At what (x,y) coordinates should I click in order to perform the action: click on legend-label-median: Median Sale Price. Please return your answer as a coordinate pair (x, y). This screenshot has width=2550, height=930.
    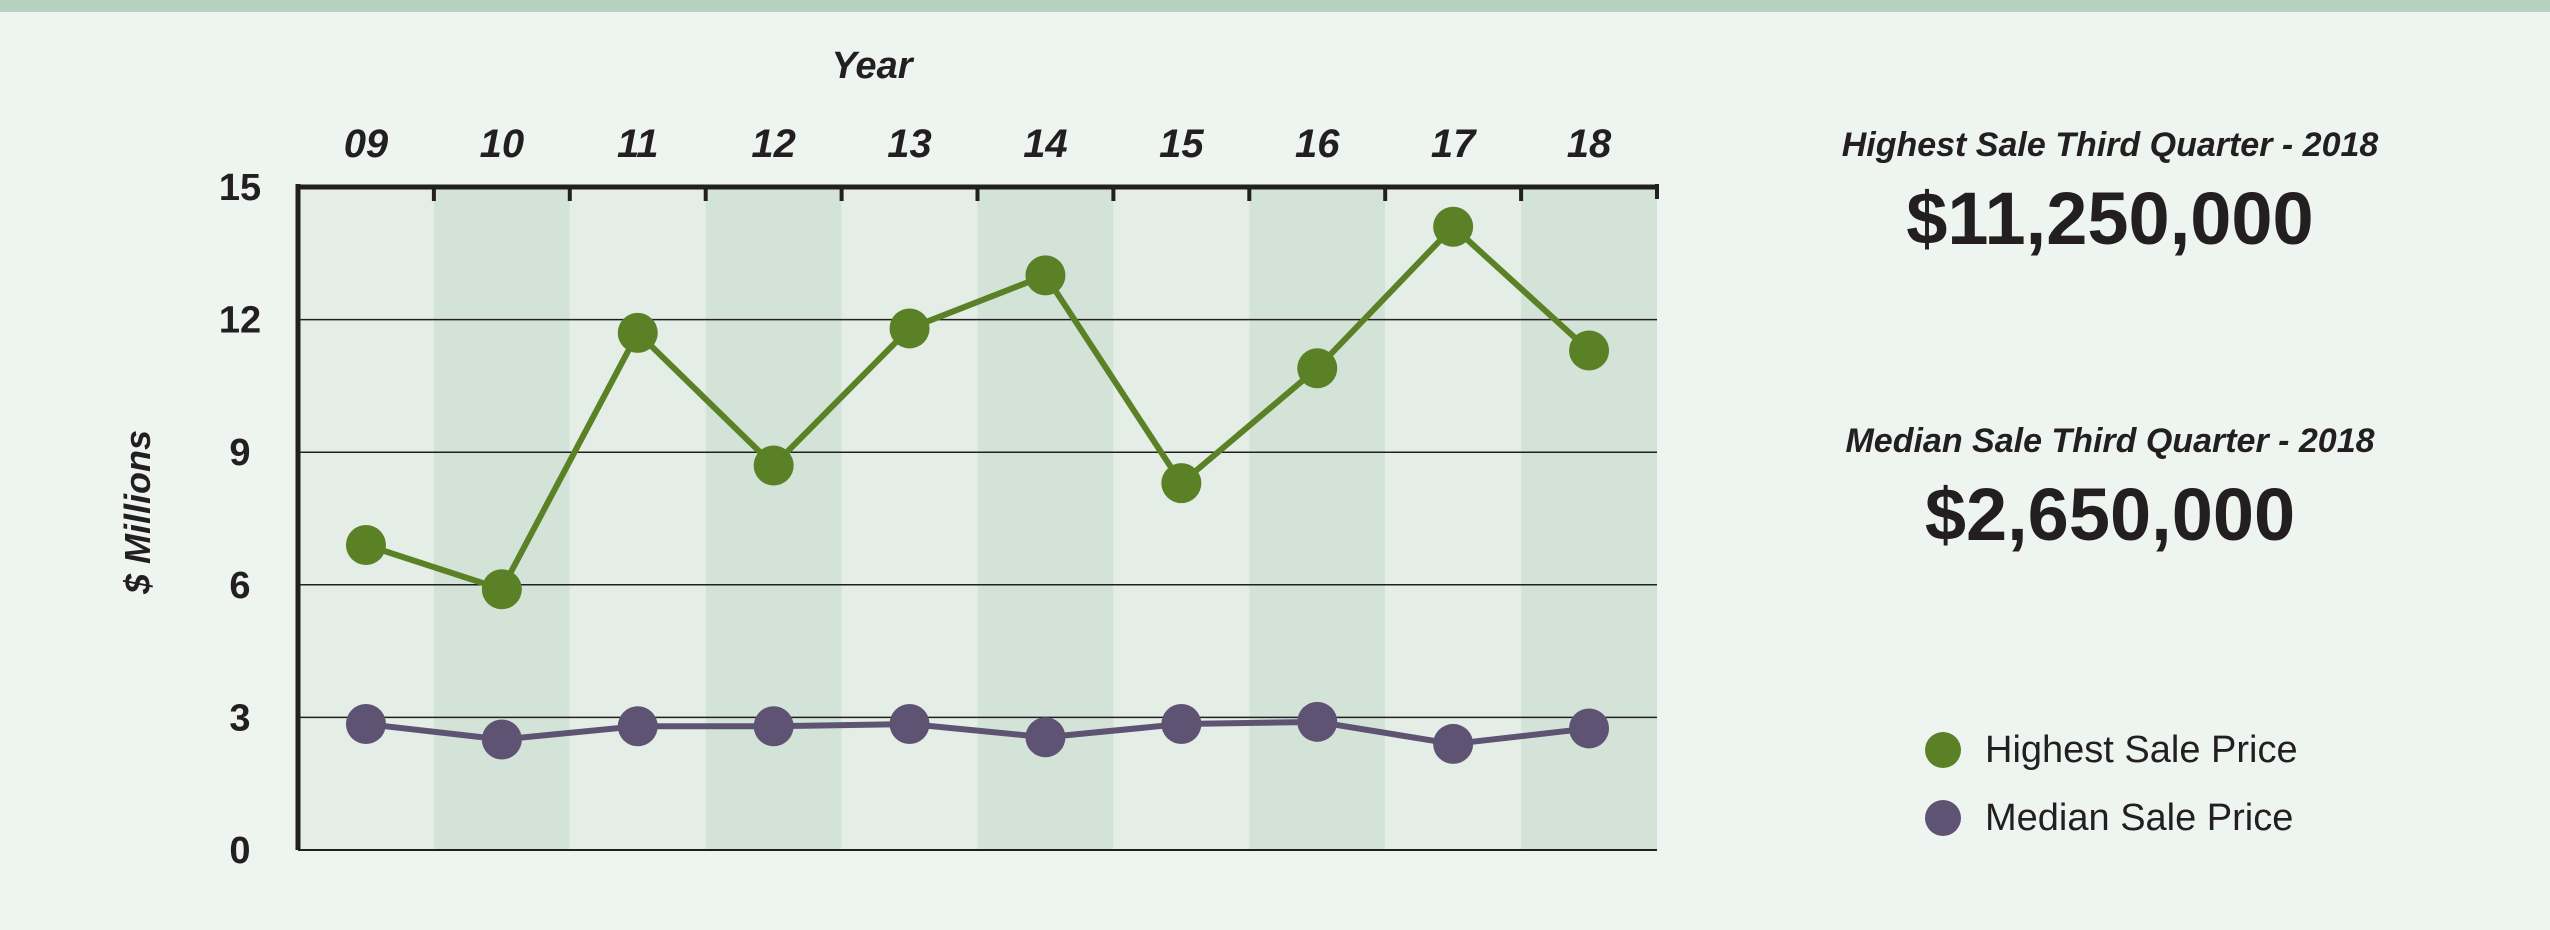
    Looking at the image, I should click on (2139, 817).